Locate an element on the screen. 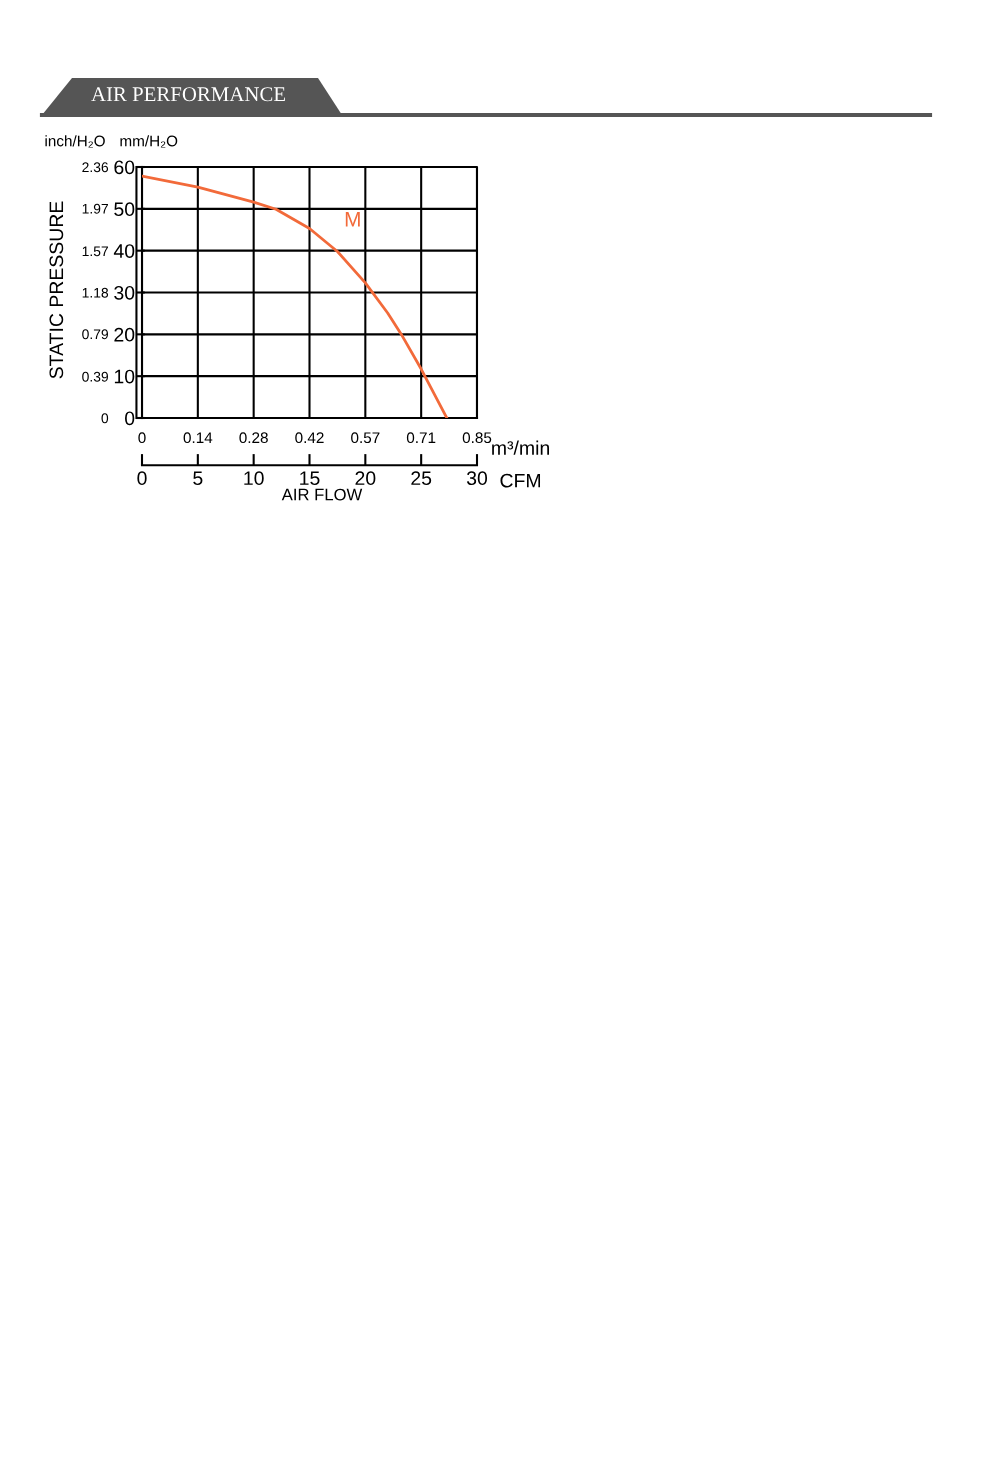 Image resolution: width=1000 pixels, height=1462 pixels. y-tick-label: 60 is located at coordinates (124, 167).